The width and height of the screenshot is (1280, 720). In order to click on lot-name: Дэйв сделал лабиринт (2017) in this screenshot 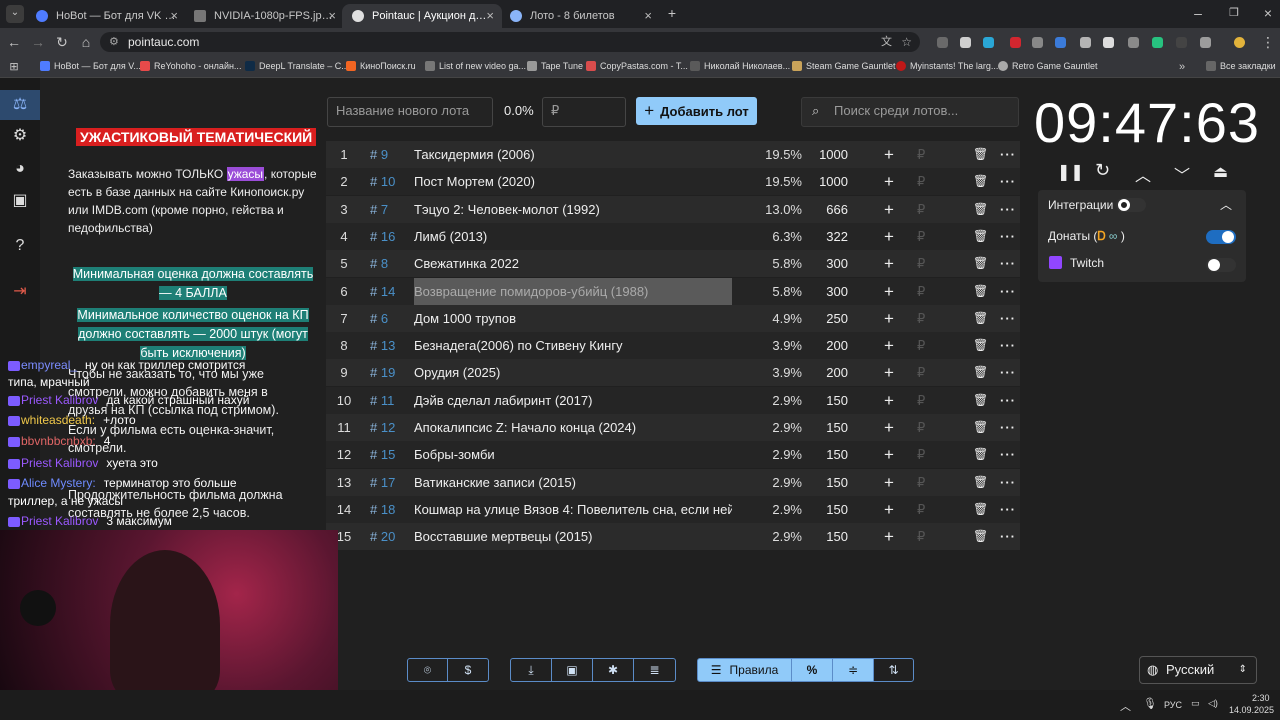, I will do `click(503, 400)`.